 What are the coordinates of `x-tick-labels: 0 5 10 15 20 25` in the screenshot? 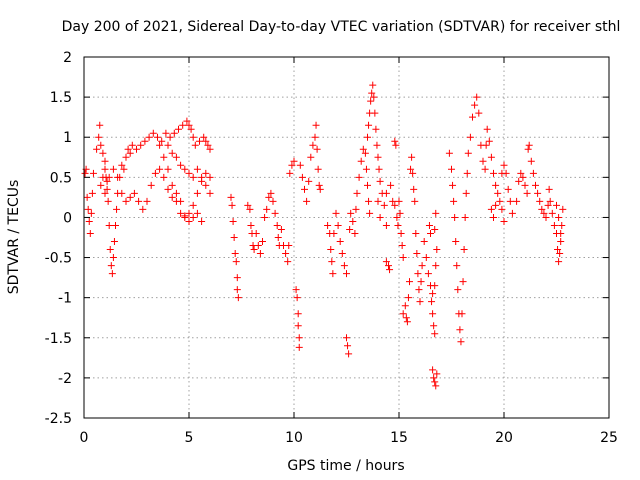 It's located at (349, 438).